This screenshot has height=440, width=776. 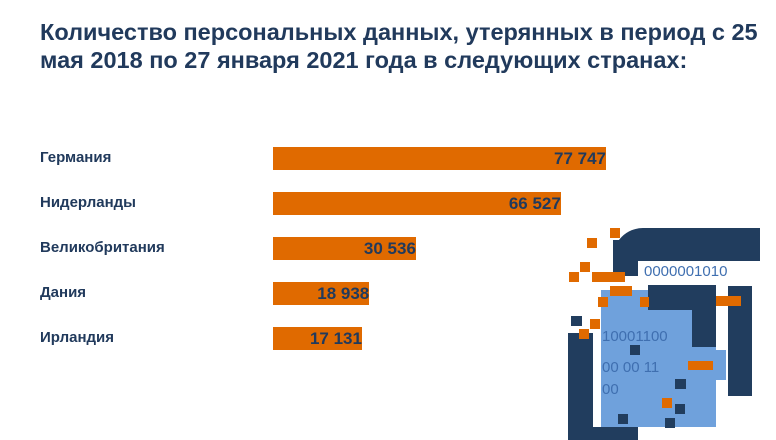 I want to click on category-label: Дания, so click(x=63, y=292).